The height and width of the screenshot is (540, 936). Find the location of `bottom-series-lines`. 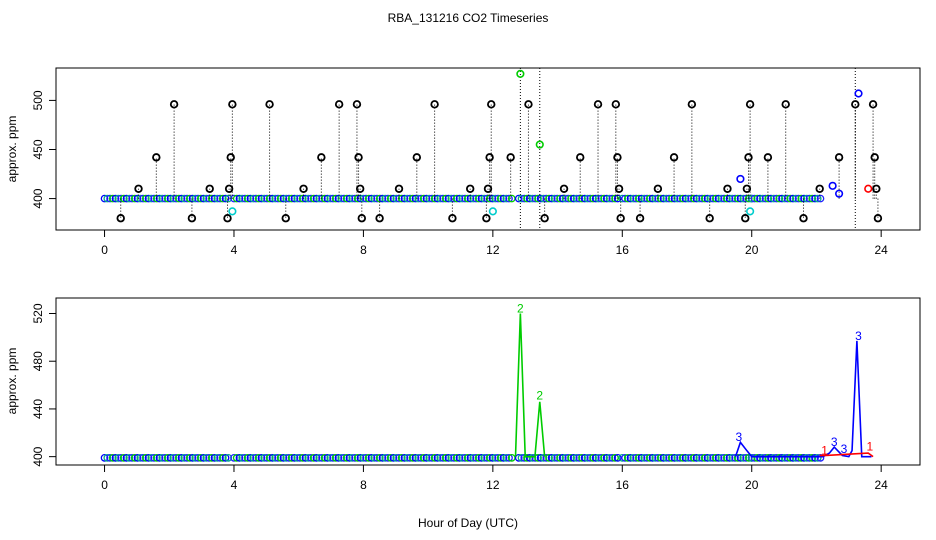

bottom-series-lines is located at coordinates (694, 385).